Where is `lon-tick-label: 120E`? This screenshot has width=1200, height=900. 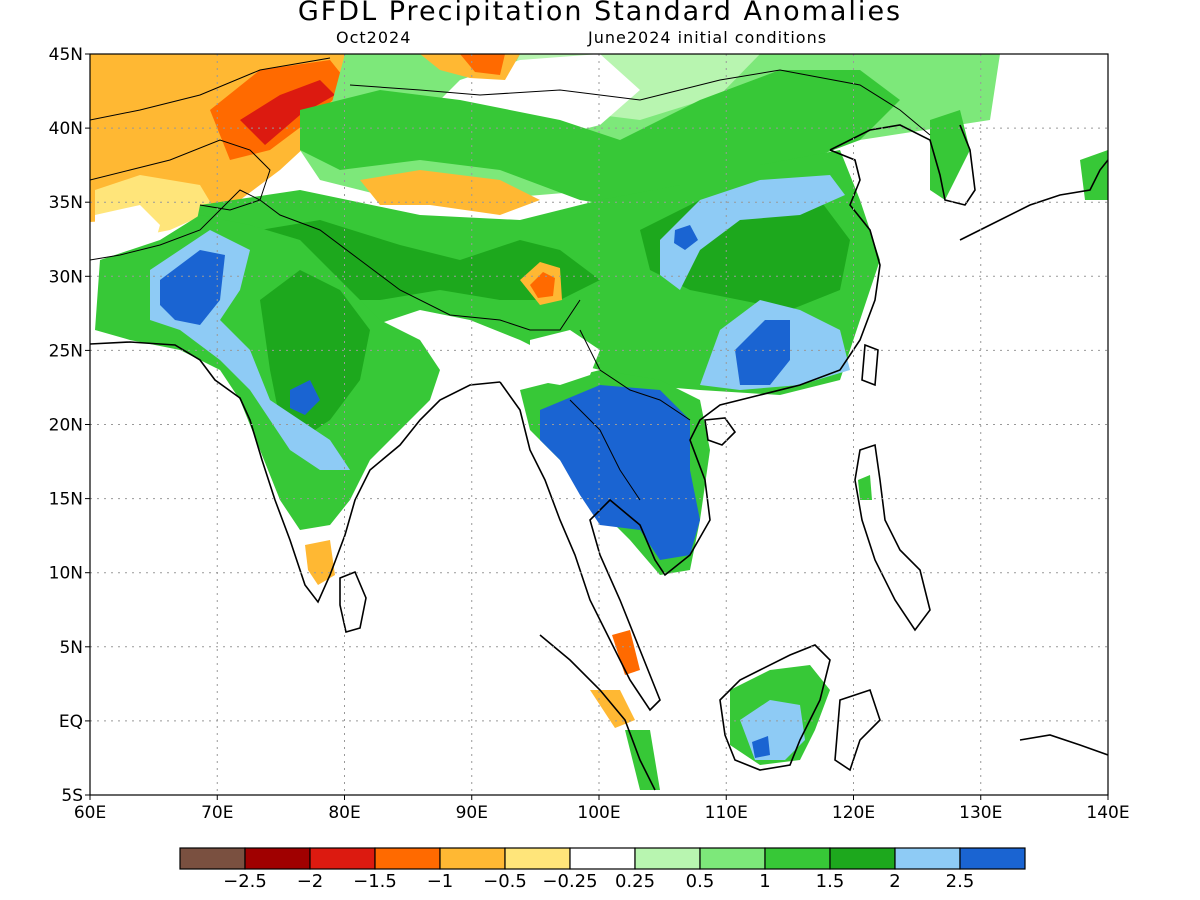
lon-tick-label: 120E is located at coordinates (853, 813).